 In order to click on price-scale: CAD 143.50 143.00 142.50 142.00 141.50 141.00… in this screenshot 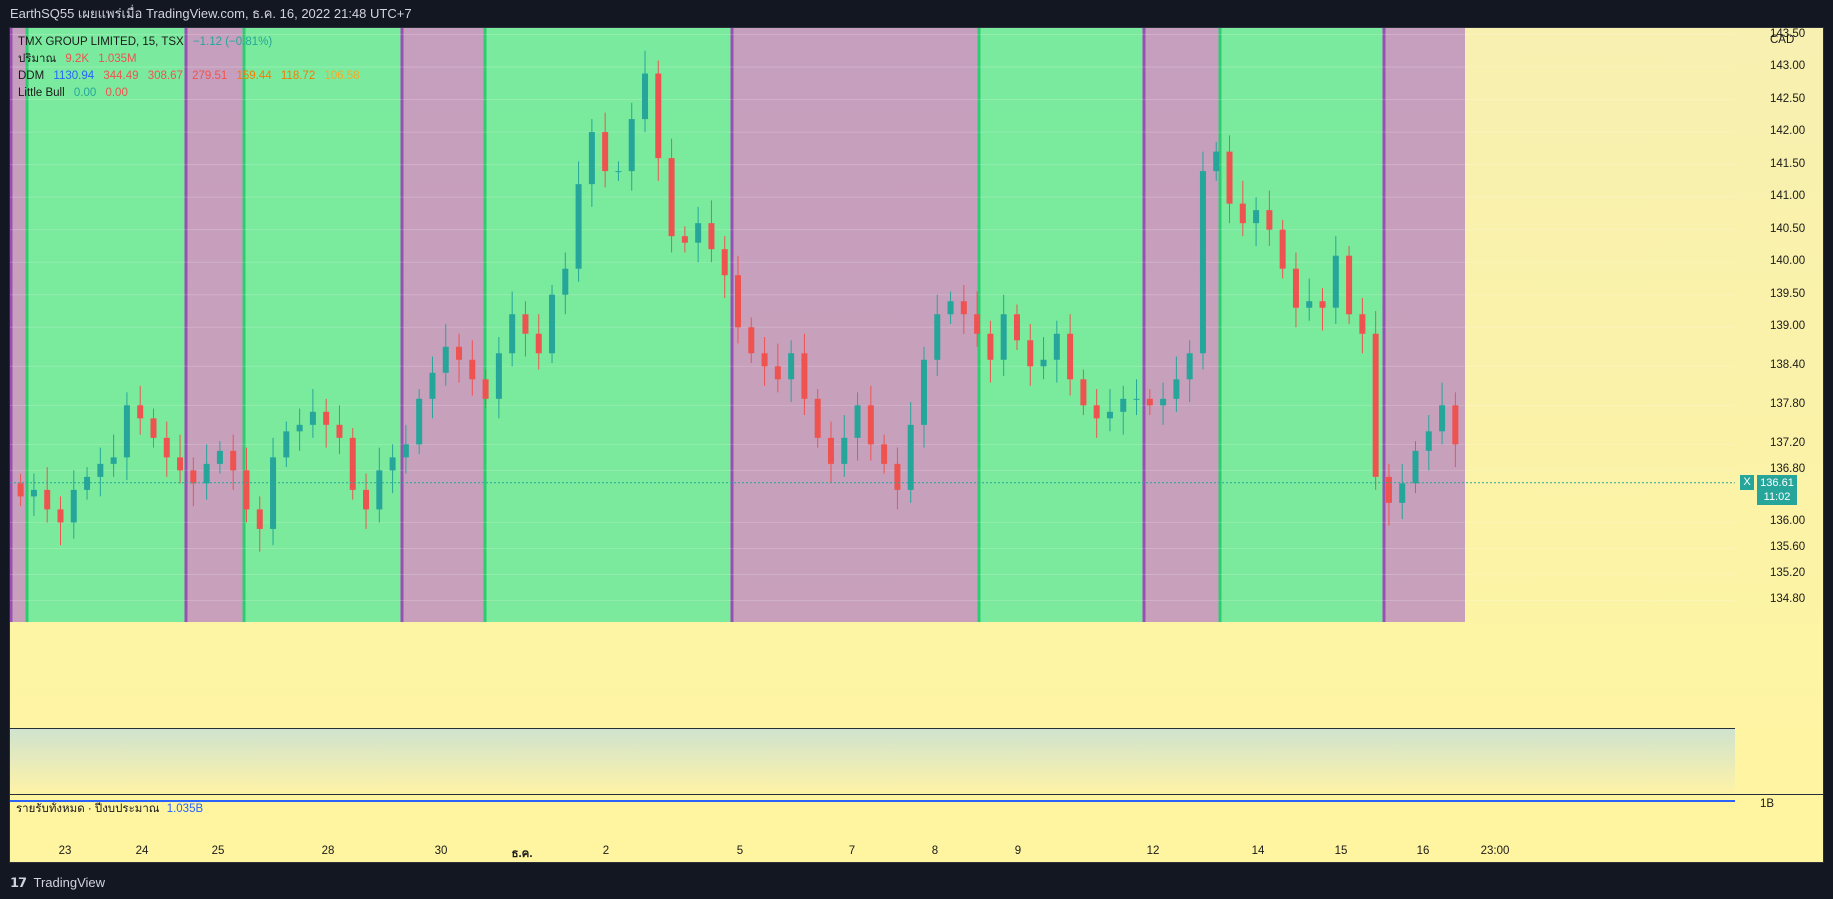, I will do `click(1781, 378)`.